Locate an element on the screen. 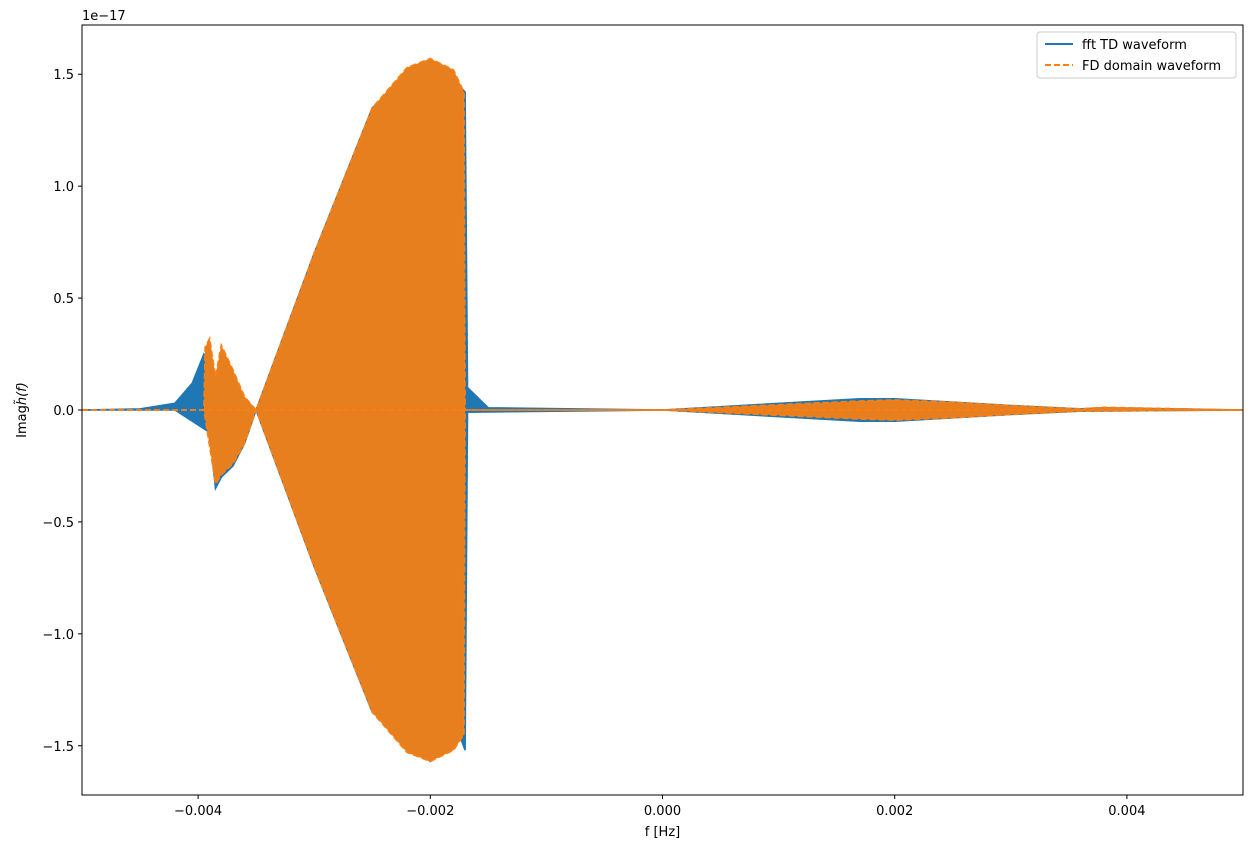  y-tick-label: 1.5 is located at coordinates (63, 75).